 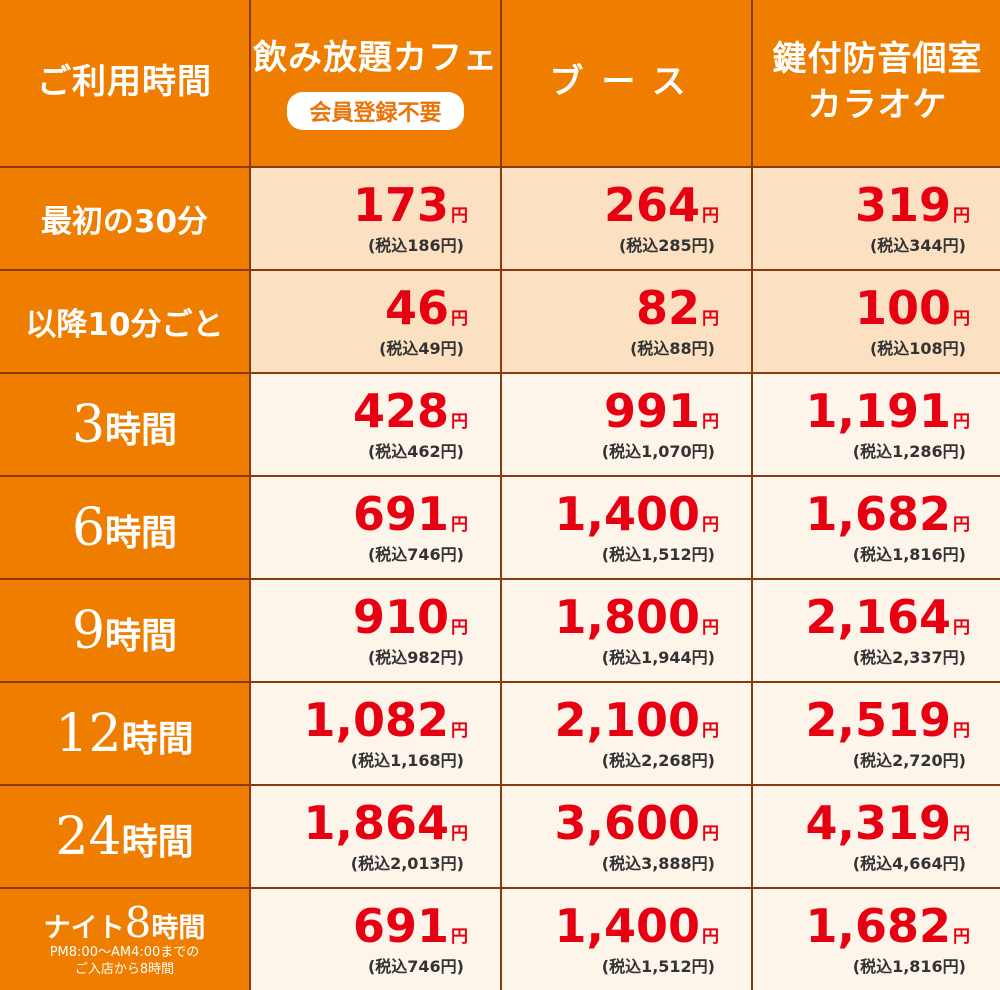 What do you see at coordinates (658, 863) in the screenshot?
I see `price-tax: (税込3,888円)` at bounding box center [658, 863].